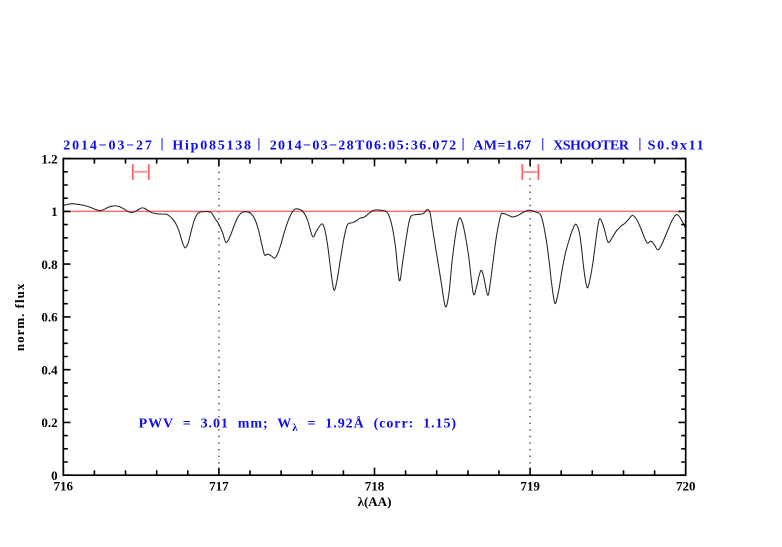  I want to click on svg-text: 2014−03−27, so click(108, 146).